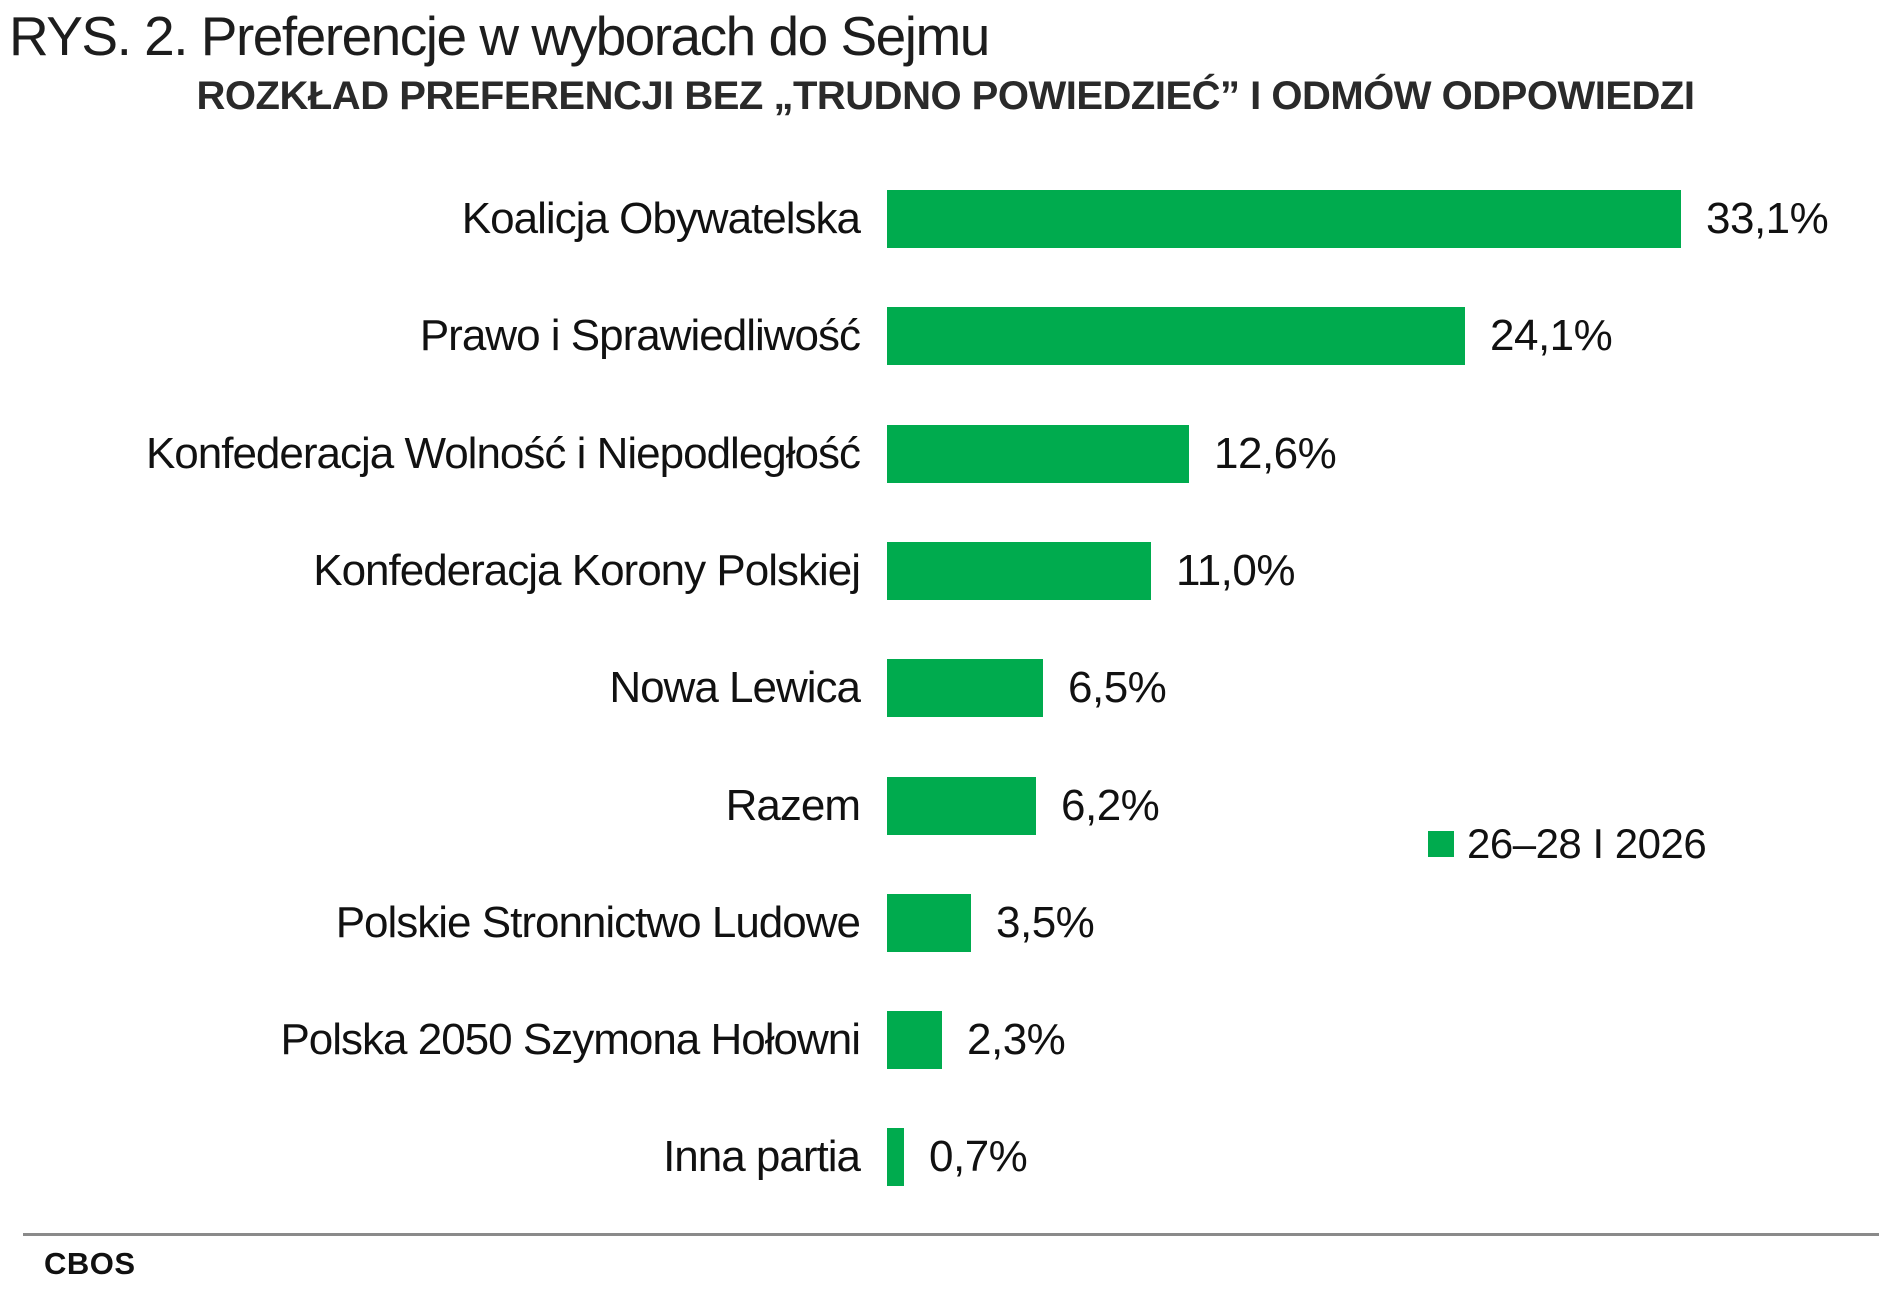 The image size is (1891, 1298). Describe the element at coordinates (640, 335) in the screenshot. I see `category-label: Prawo i Sprawiedliwość` at that location.